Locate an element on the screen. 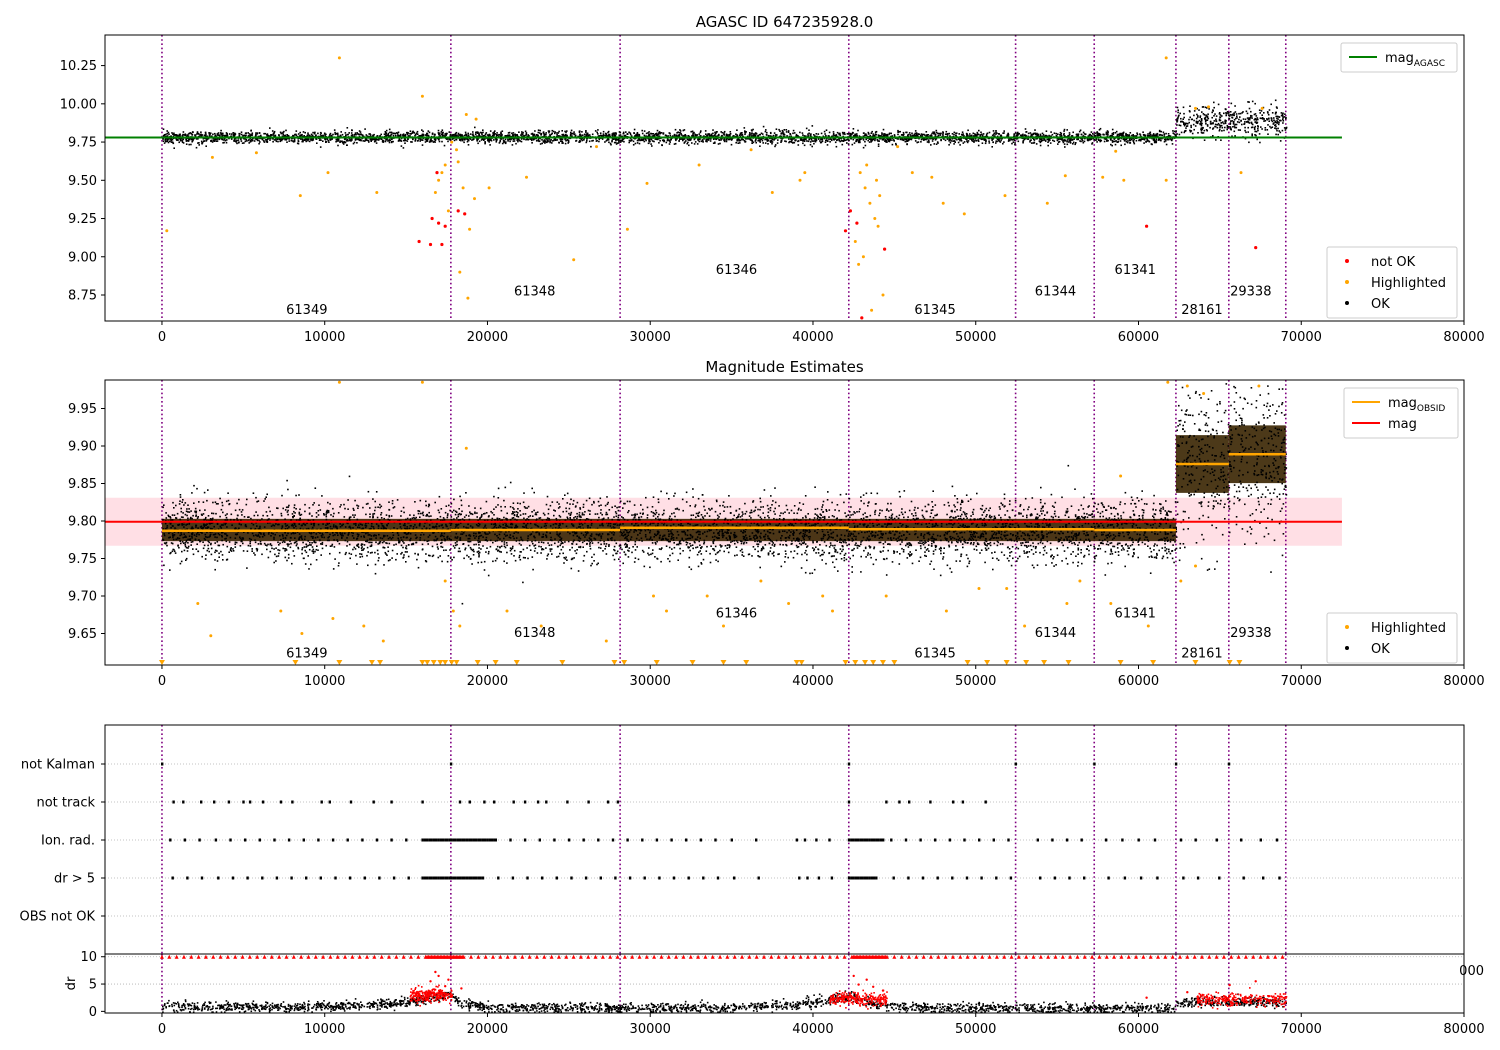 This screenshot has height=1050, width=1500. not-ok-point is located at coordinates (445, 226).